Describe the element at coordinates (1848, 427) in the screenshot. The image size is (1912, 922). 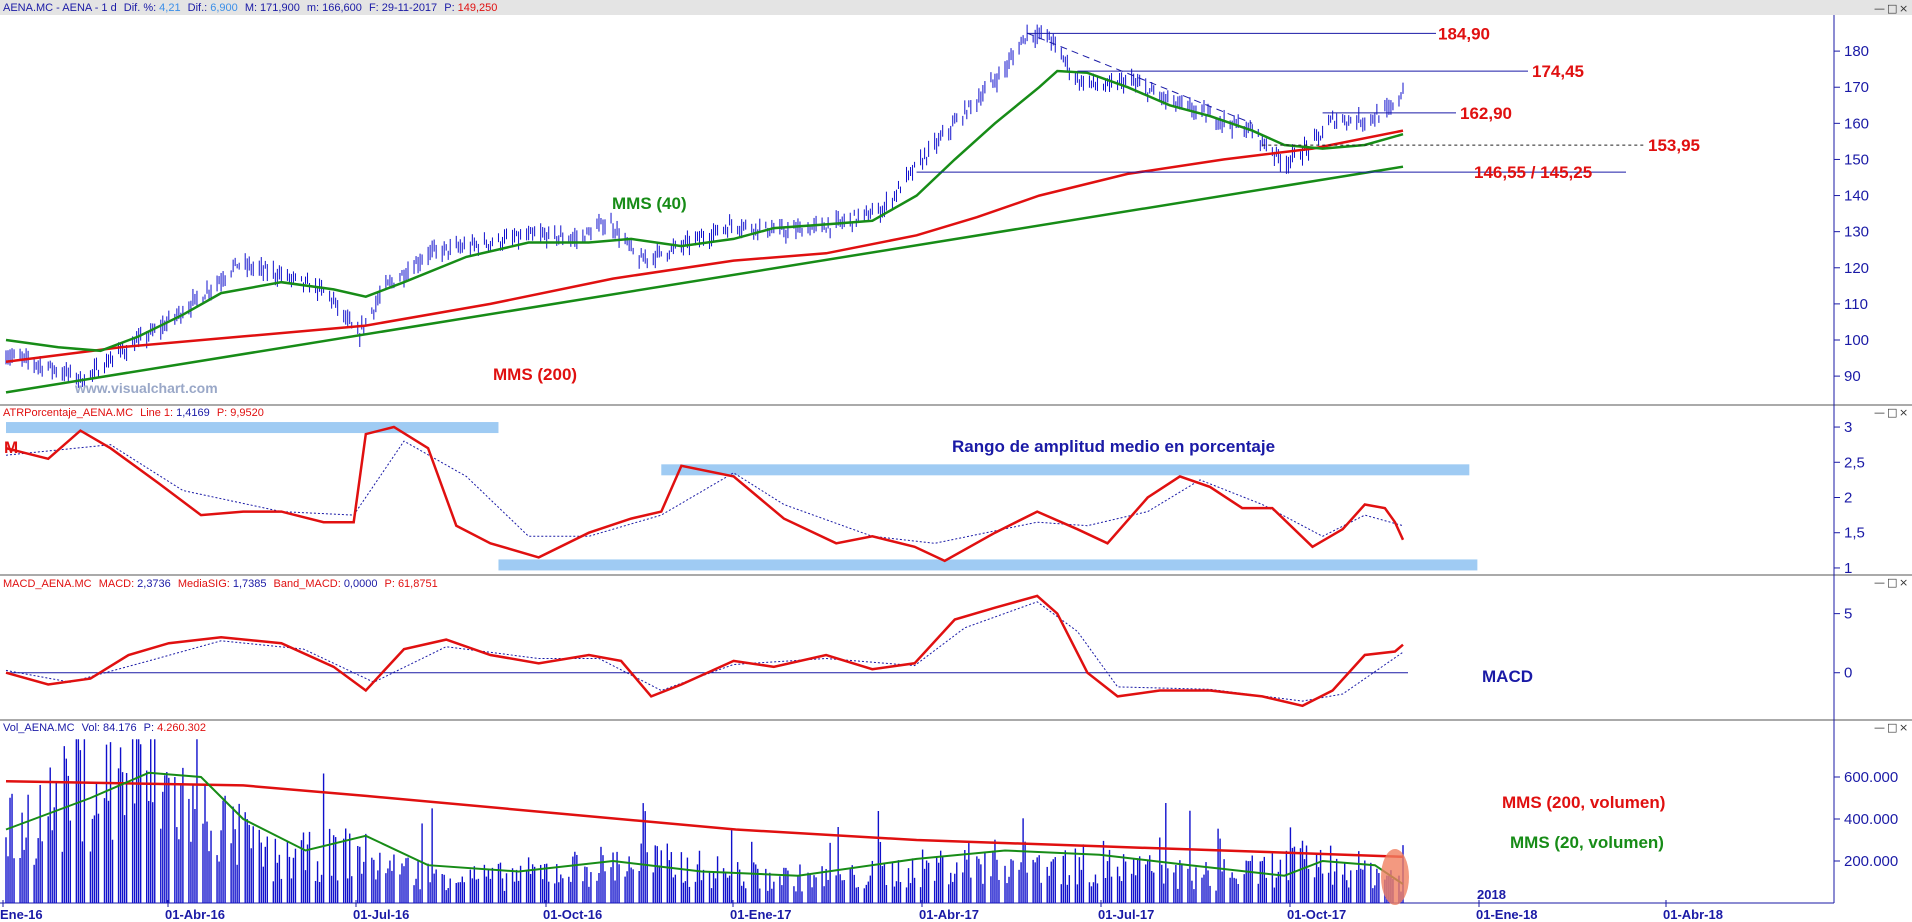
I see `y-tick-label: 3` at that location.